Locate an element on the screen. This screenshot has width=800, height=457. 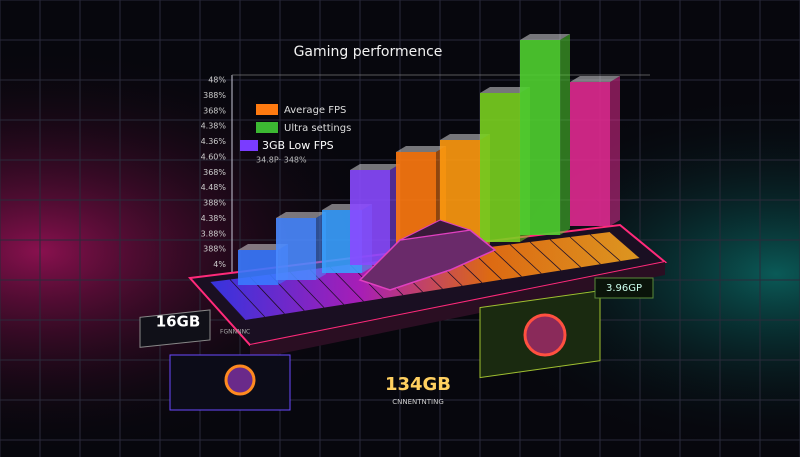
legend-label: 34.8P· 348% is located at coordinates (281, 160).